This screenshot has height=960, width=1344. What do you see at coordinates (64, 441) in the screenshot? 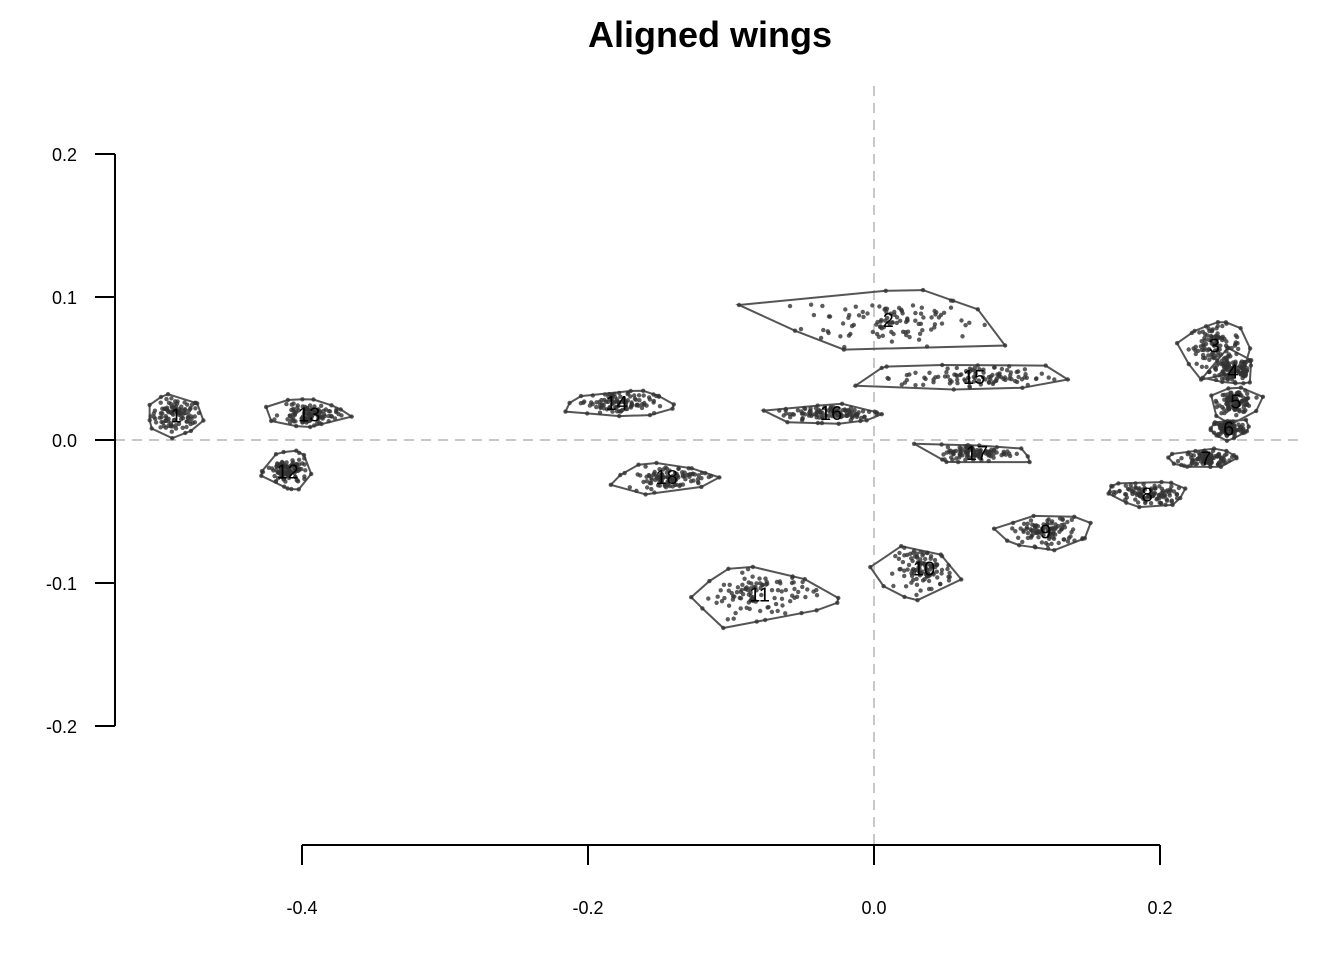
I see `y-tick-label: 0.0` at bounding box center [64, 441].